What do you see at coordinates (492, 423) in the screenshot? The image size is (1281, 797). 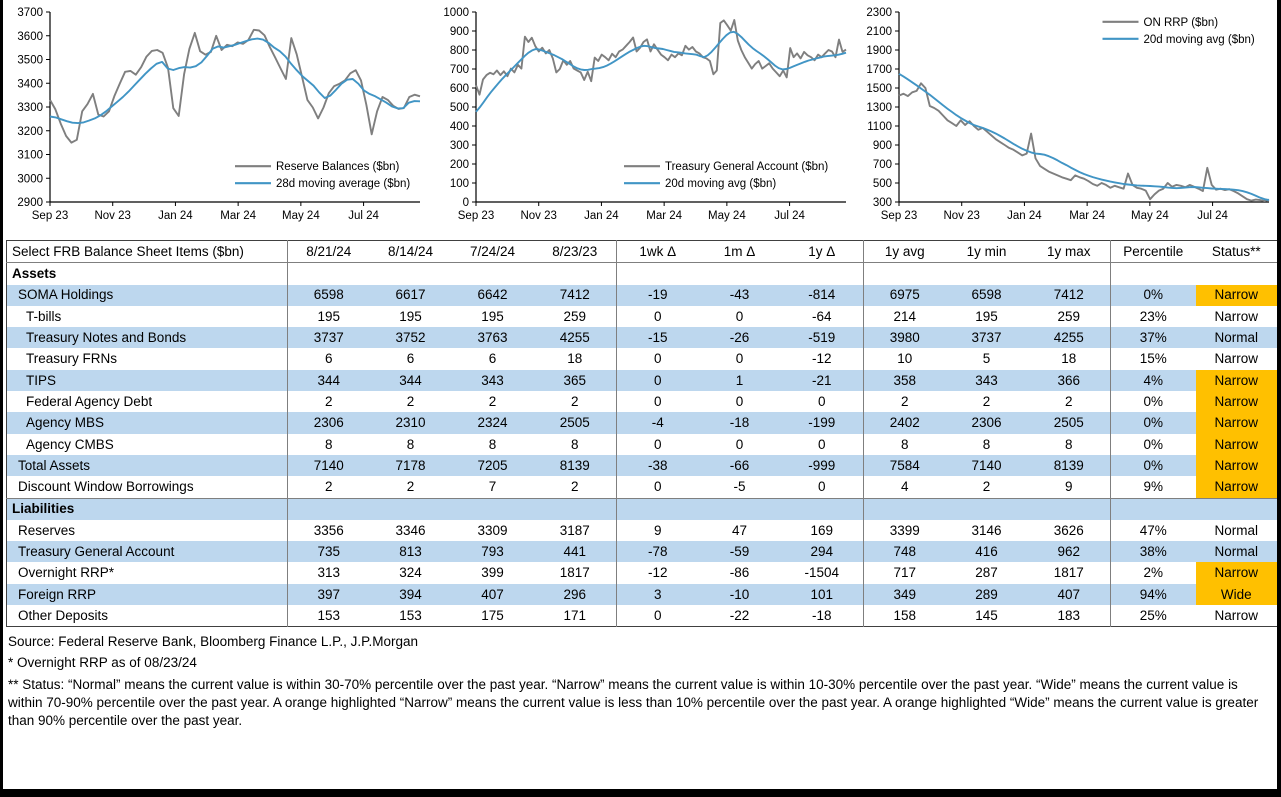 I see `cell: 2324` at bounding box center [492, 423].